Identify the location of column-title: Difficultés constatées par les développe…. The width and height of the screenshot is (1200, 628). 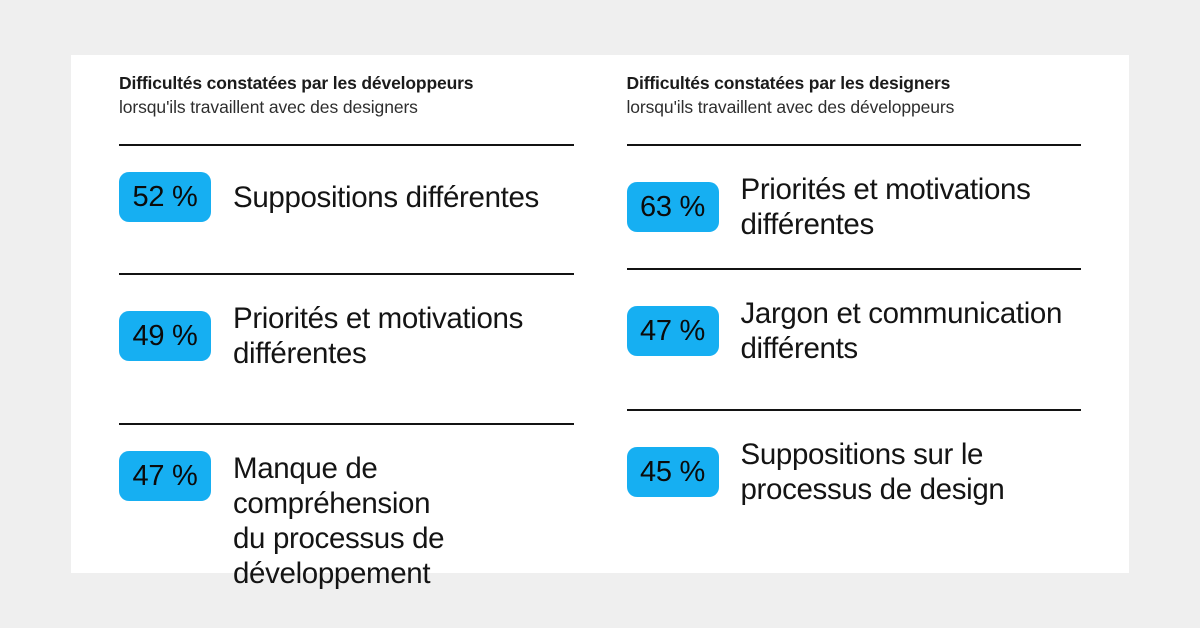
(296, 83).